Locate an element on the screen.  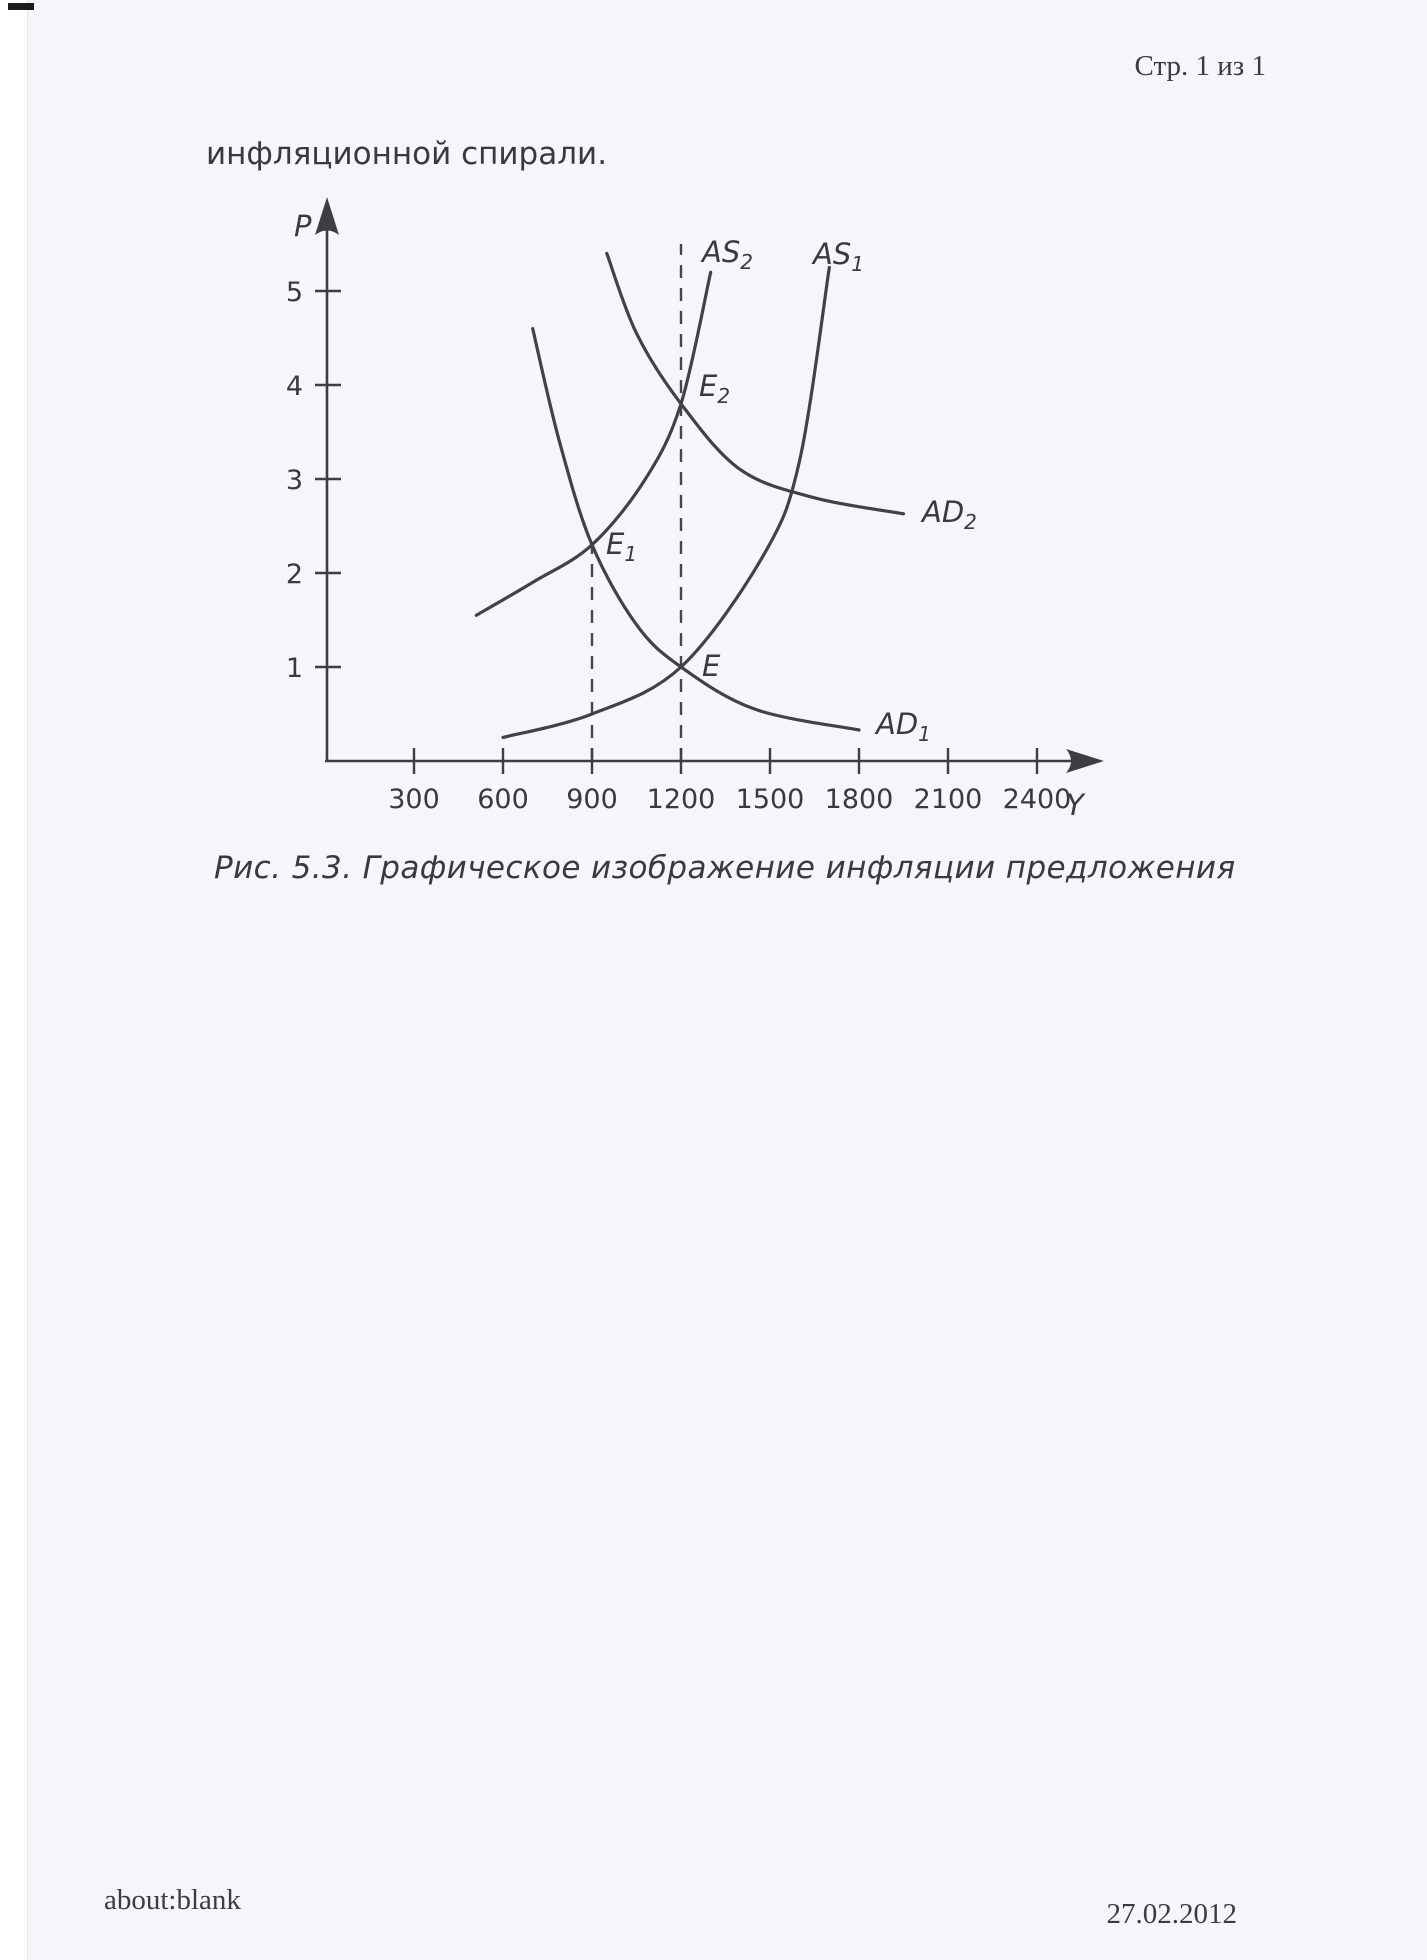
x-axis is located at coordinates (714, 761).